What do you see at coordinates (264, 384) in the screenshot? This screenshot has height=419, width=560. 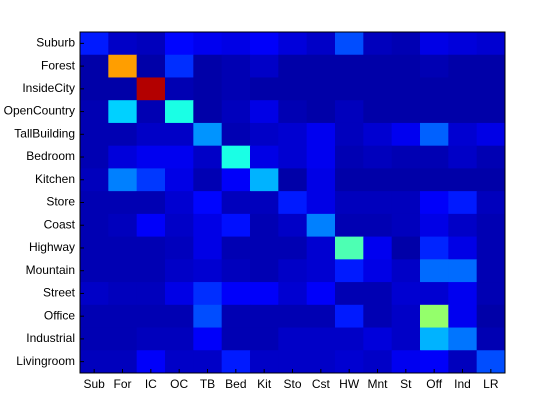 I see `x-tick-label: Kit` at bounding box center [264, 384].